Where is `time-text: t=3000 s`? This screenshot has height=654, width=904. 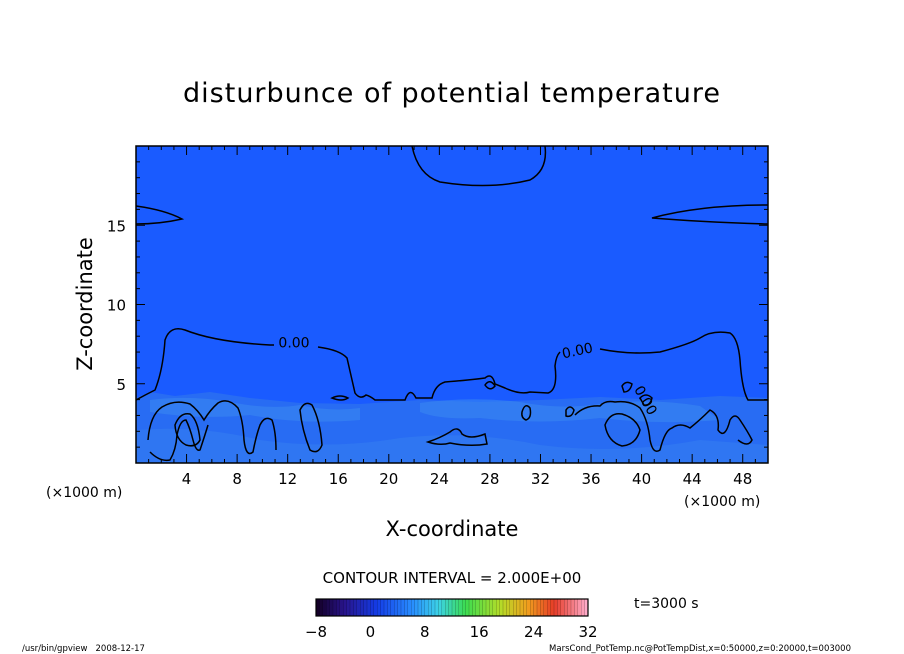 time-text: t=3000 s is located at coordinates (666, 604).